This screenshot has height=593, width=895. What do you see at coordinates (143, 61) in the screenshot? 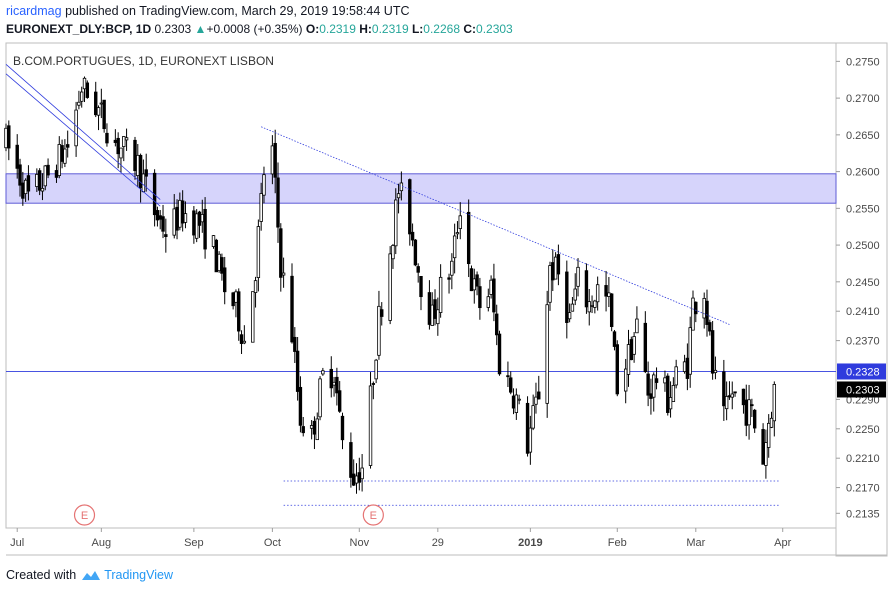
I see `chart-title: B.COM.PORTUGUES, 1D, EURONEXT LISBON` at bounding box center [143, 61].